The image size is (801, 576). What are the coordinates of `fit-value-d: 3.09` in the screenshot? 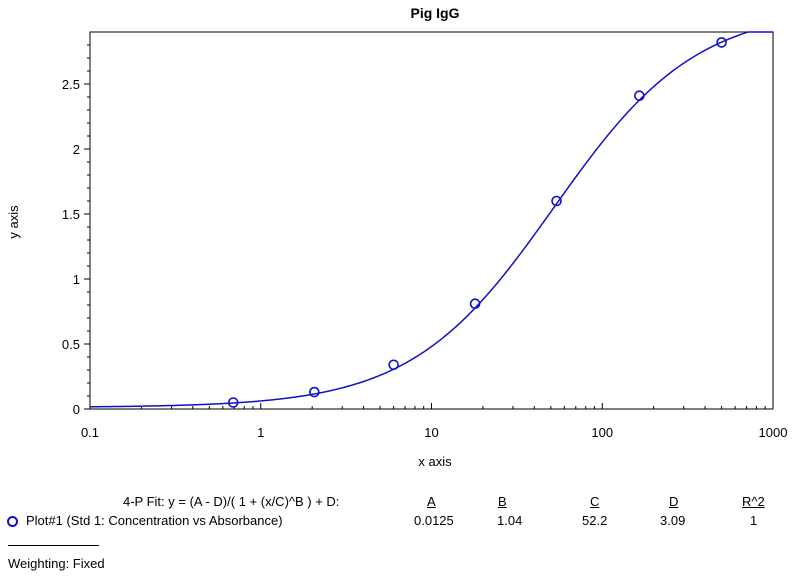 It's located at (673, 520).